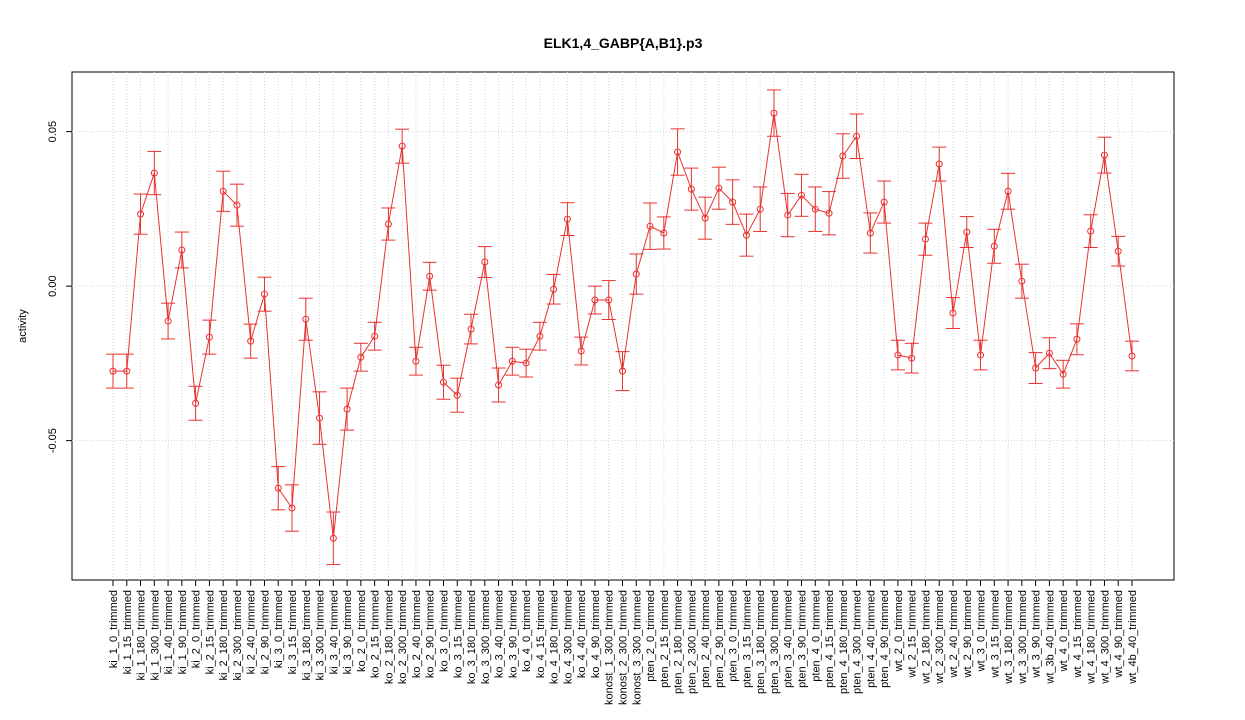 The image size is (1245, 720). Describe the element at coordinates (541, 634) in the screenshot. I see `x-tick-label: ko_4_15_trimmed` at that location.